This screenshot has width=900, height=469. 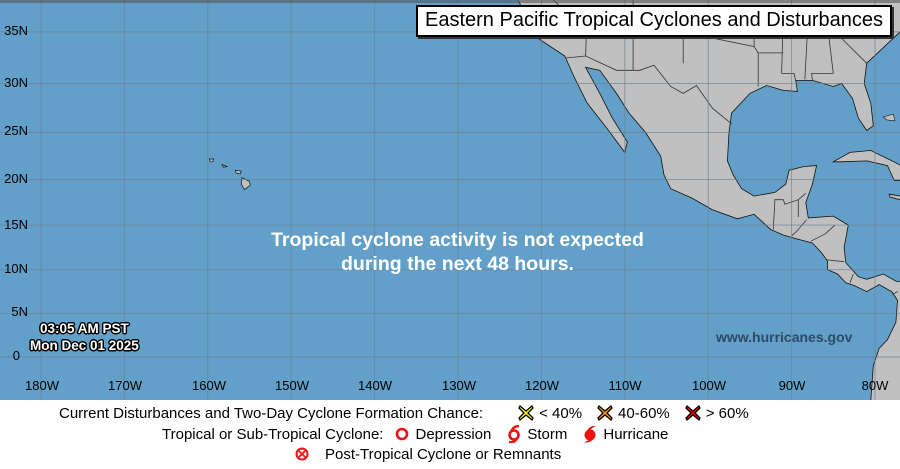 I want to click on legend-row-post-tropical: Post-Tropical Cyclone or Remnants, so click(x=427, y=454).